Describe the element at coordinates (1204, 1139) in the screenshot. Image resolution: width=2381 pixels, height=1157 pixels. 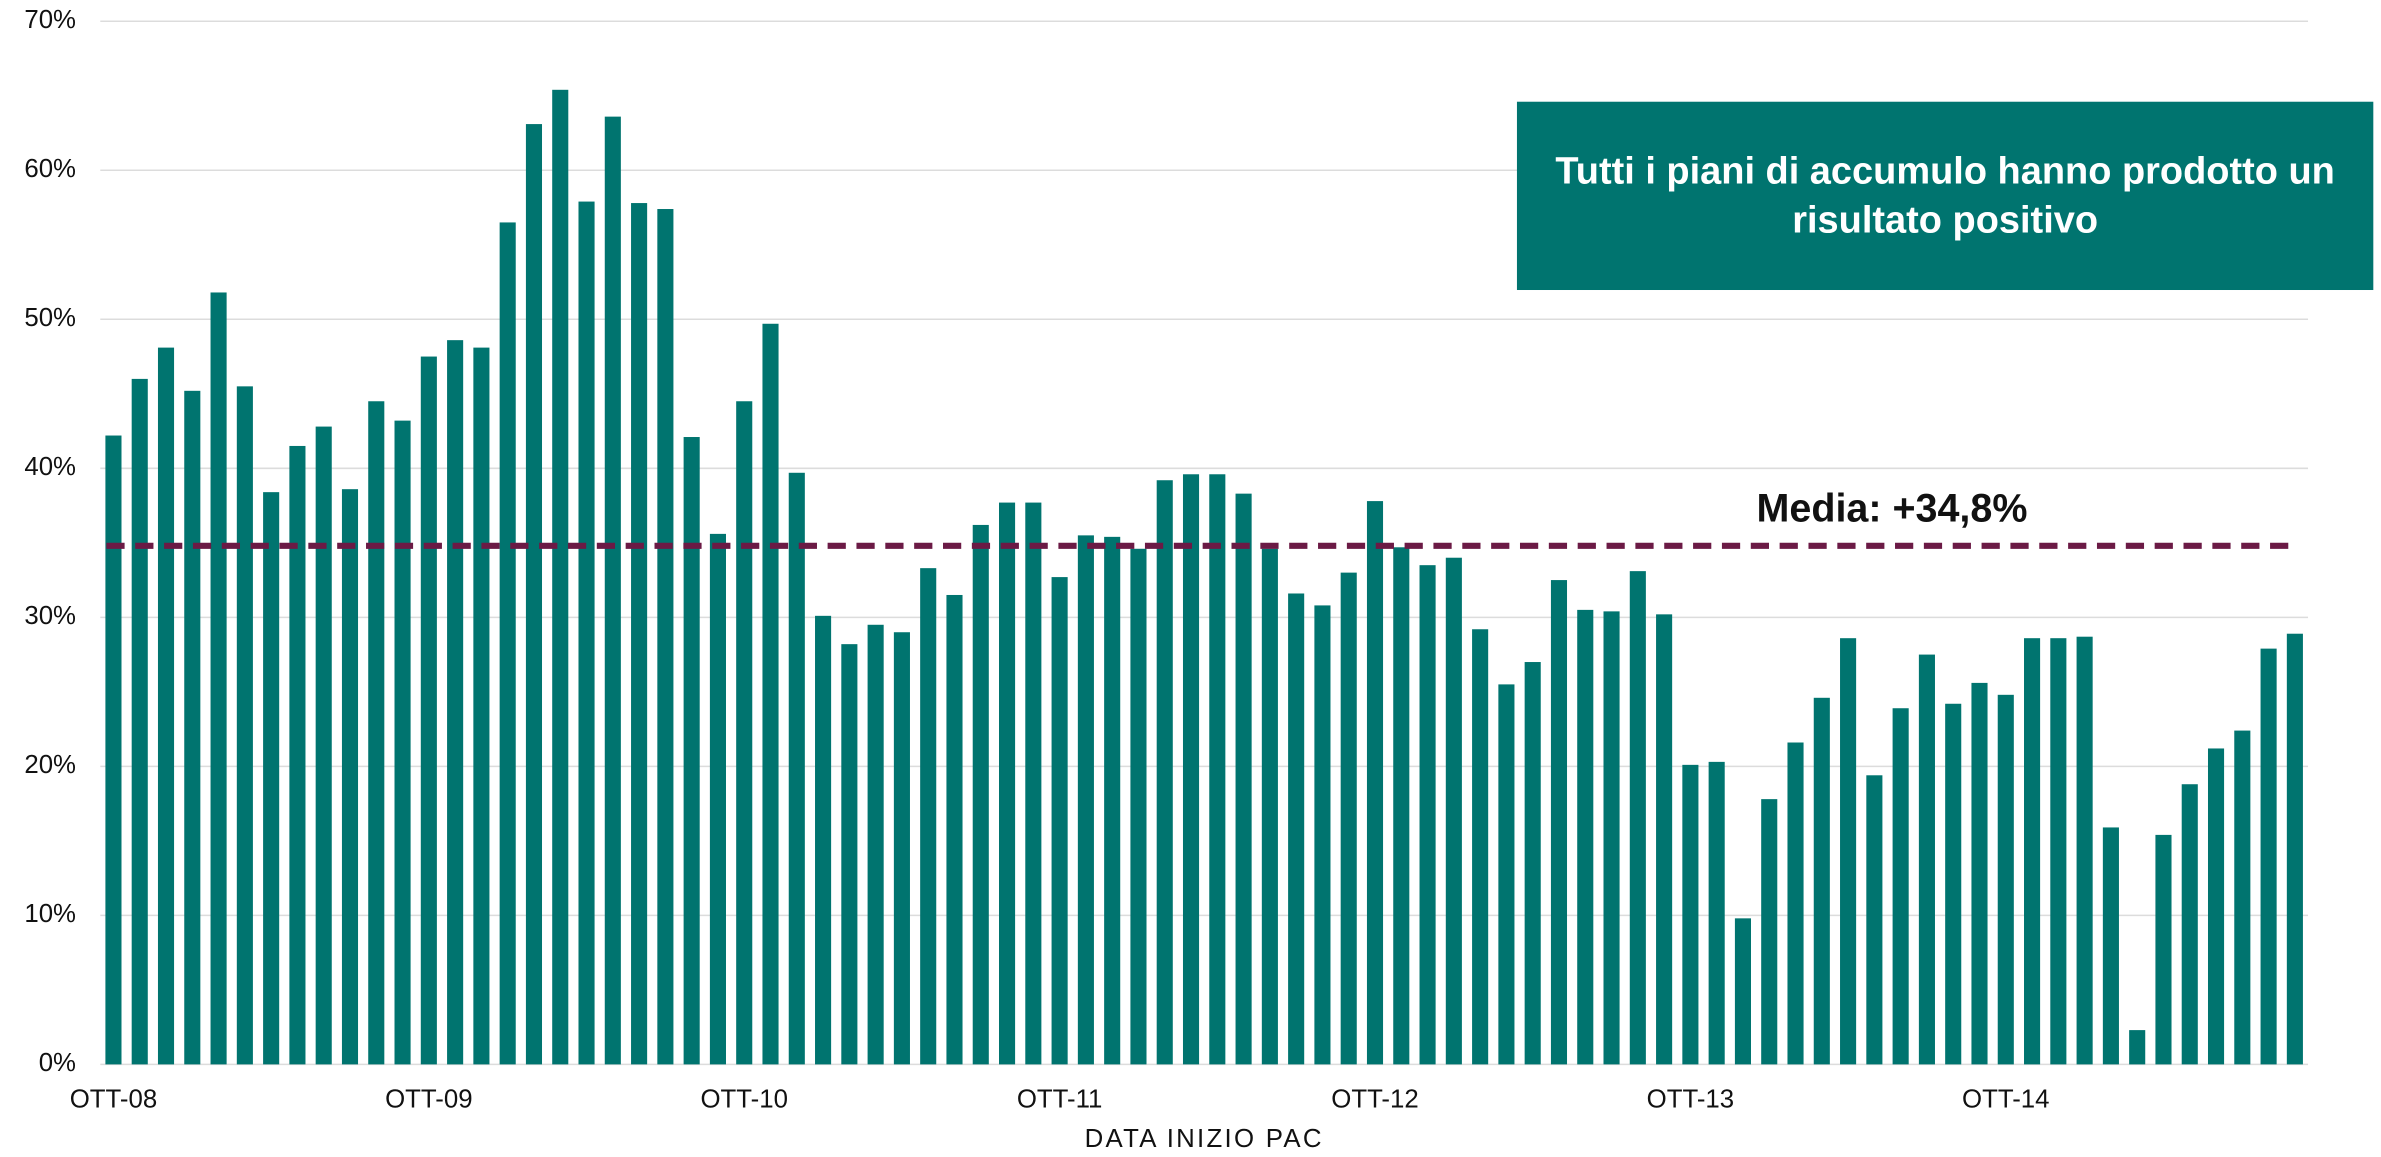
I see `x-axis-label: DATA INIZIO PAC` at that location.